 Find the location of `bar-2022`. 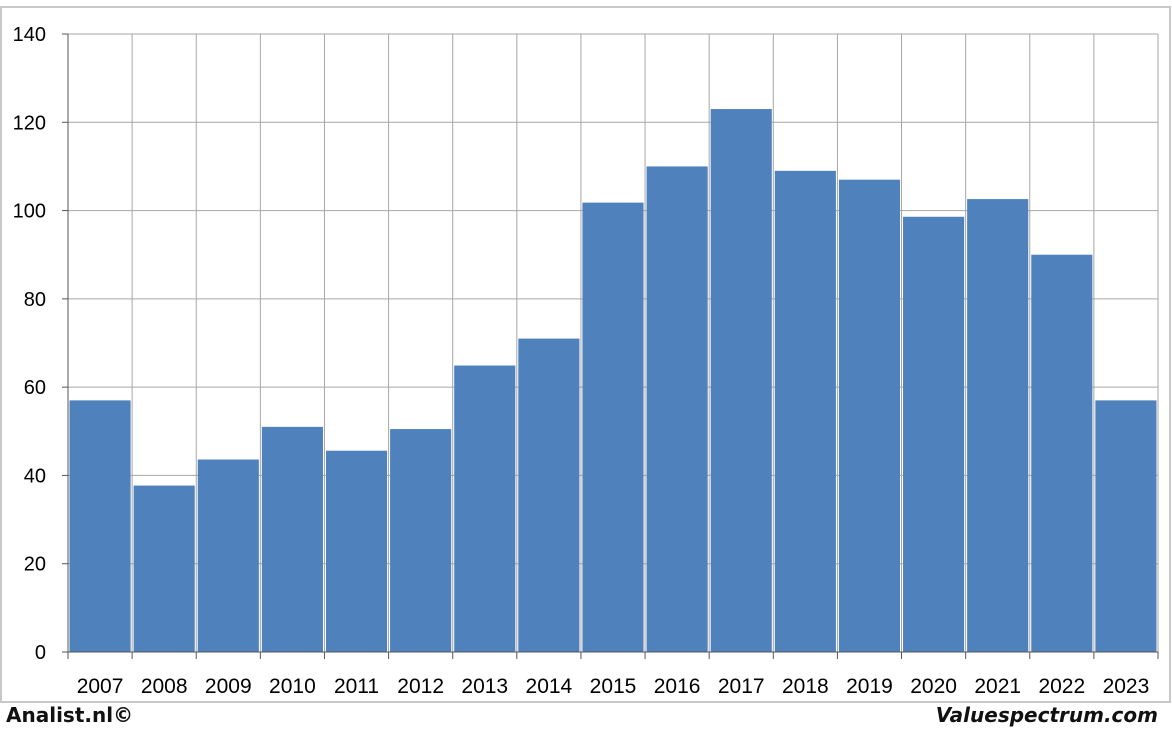

bar-2022 is located at coordinates (1062, 453).